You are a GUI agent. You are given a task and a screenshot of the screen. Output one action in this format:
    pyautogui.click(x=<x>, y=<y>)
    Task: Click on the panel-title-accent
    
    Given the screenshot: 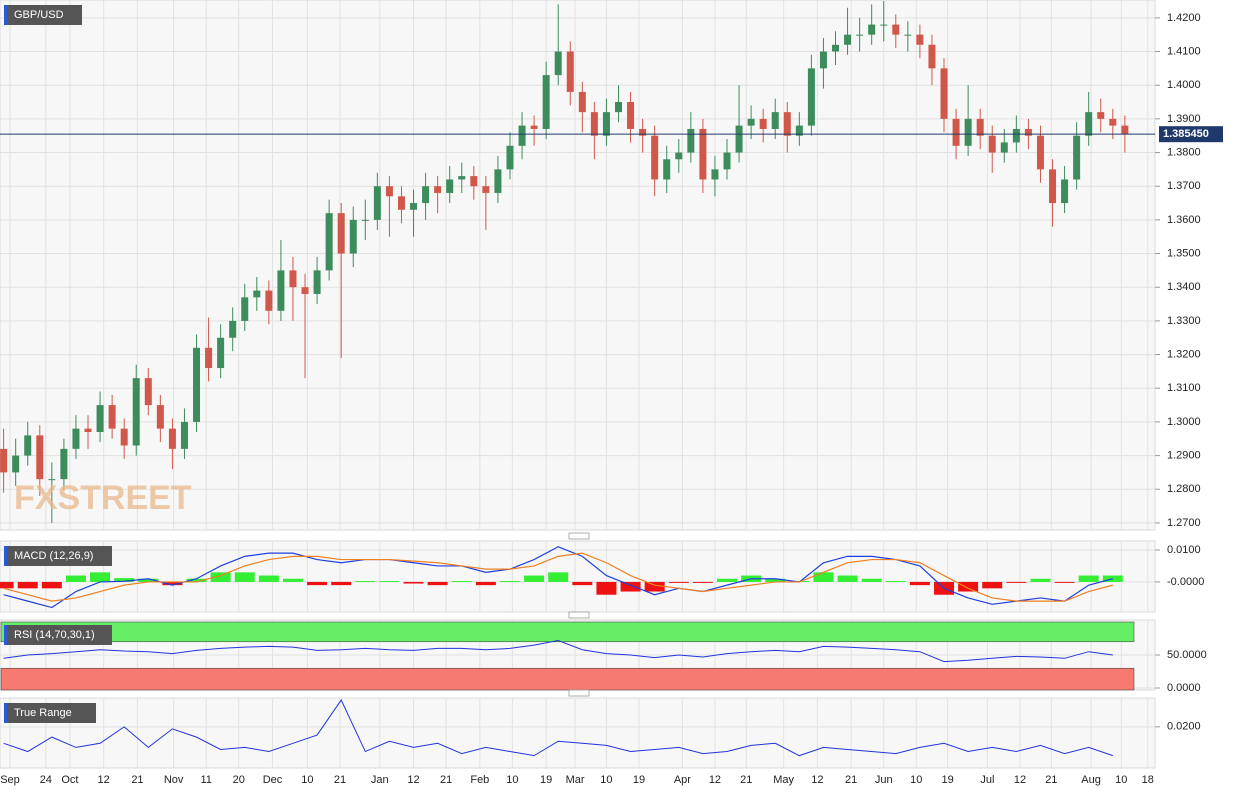 What is the action you would take?
    pyautogui.click(x=5, y=713)
    